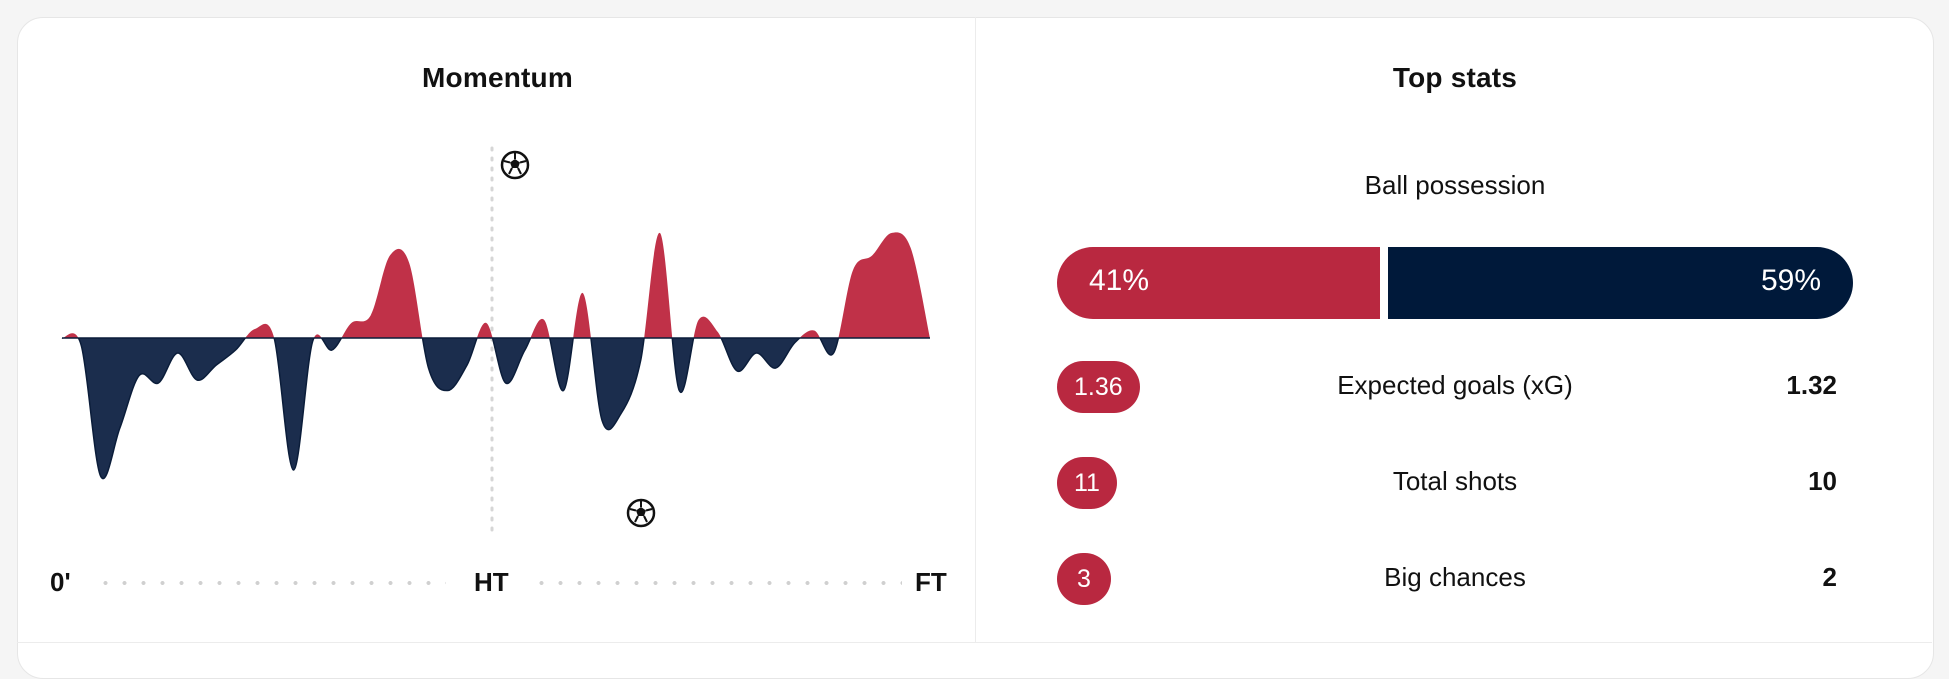 The height and width of the screenshot is (679, 1949). What do you see at coordinates (1822, 481) in the screenshot?
I see `total-shots-away-value: 10` at bounding box center [1822, 481].